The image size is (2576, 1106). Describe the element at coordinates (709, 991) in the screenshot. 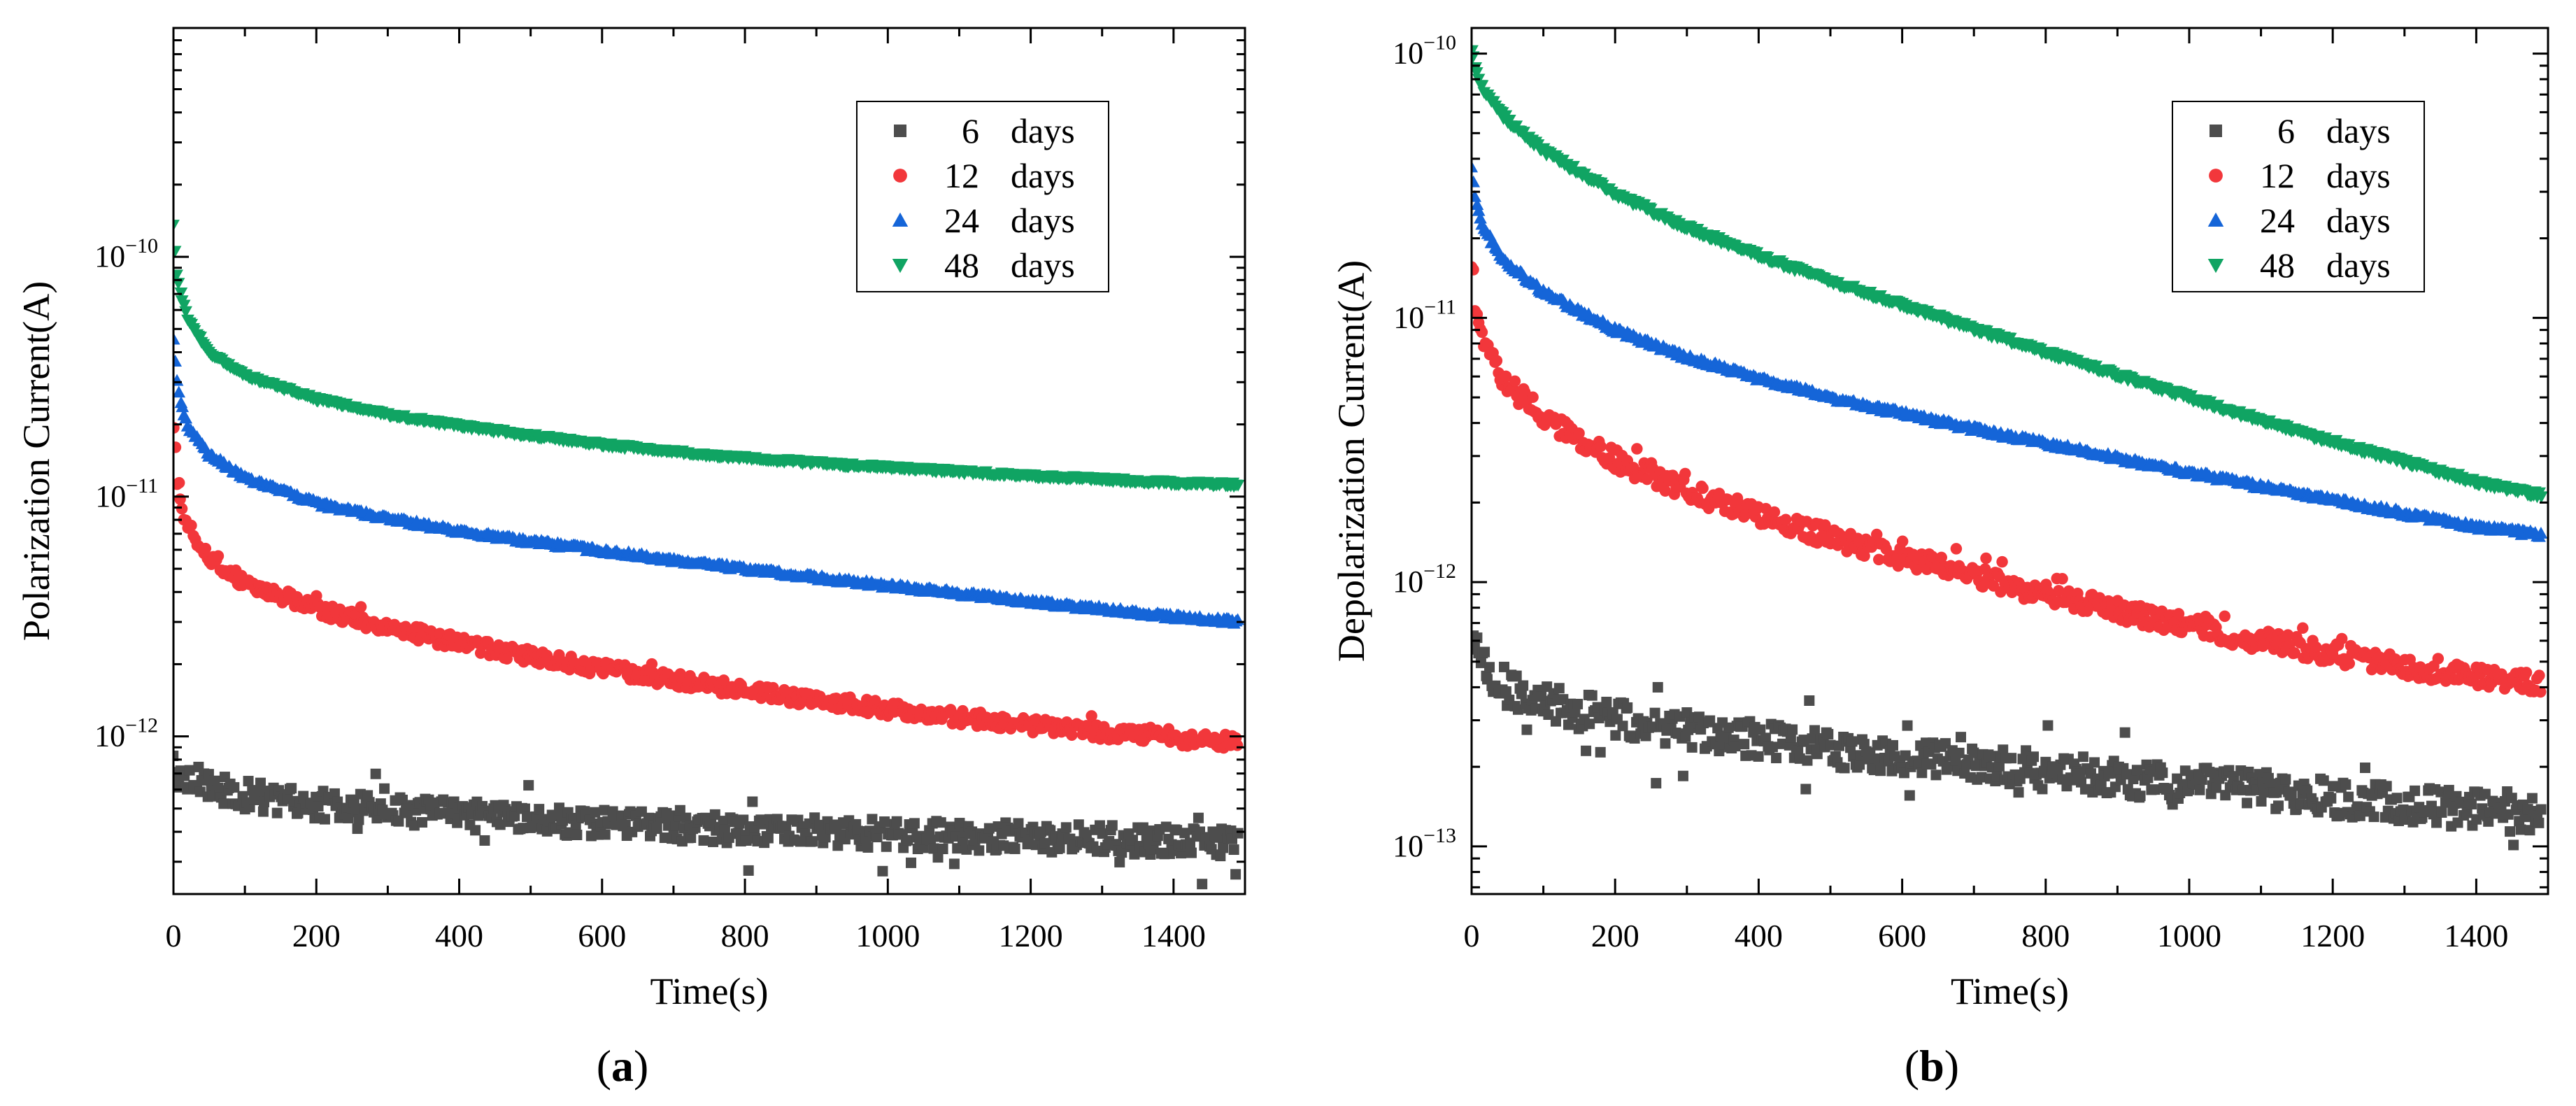

I see `x-axis-label: Time(s)` at that location.